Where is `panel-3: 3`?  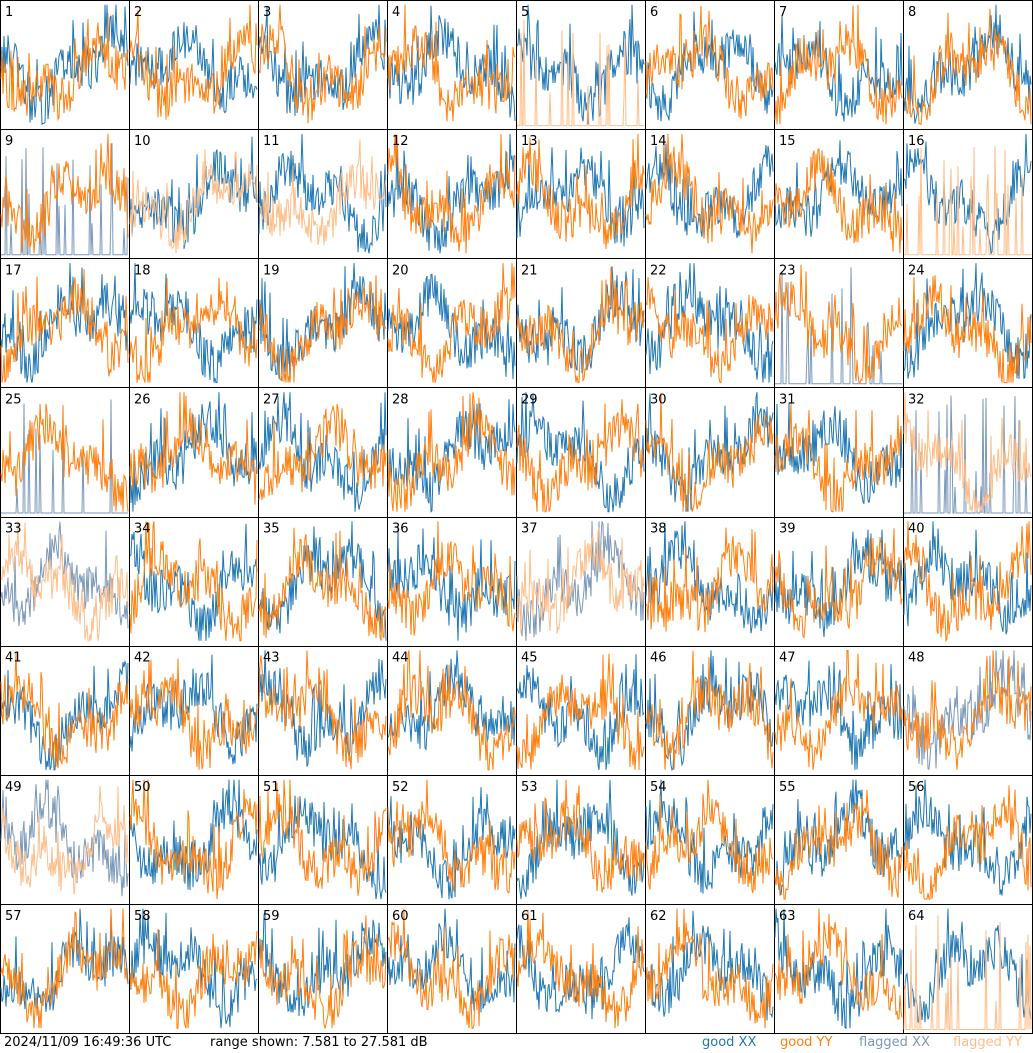 panel-3: 3 is located at coordinates (322, 64).